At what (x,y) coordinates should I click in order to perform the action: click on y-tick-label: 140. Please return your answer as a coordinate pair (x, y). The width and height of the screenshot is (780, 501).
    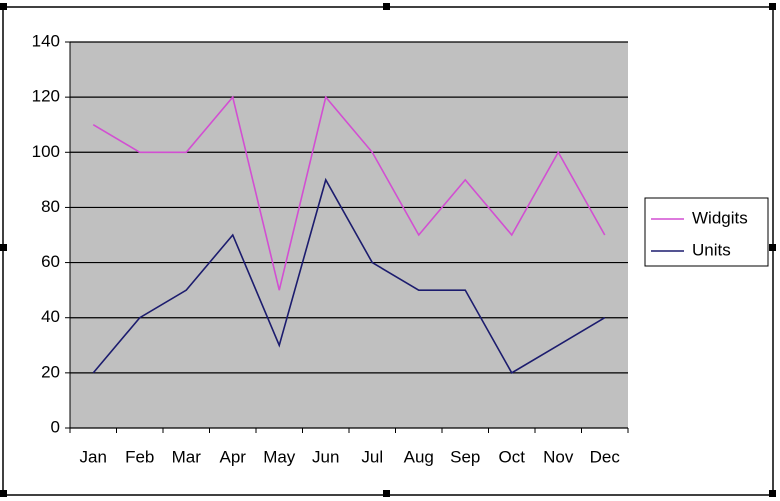
    Looking at the image, I should click on (46, 40).